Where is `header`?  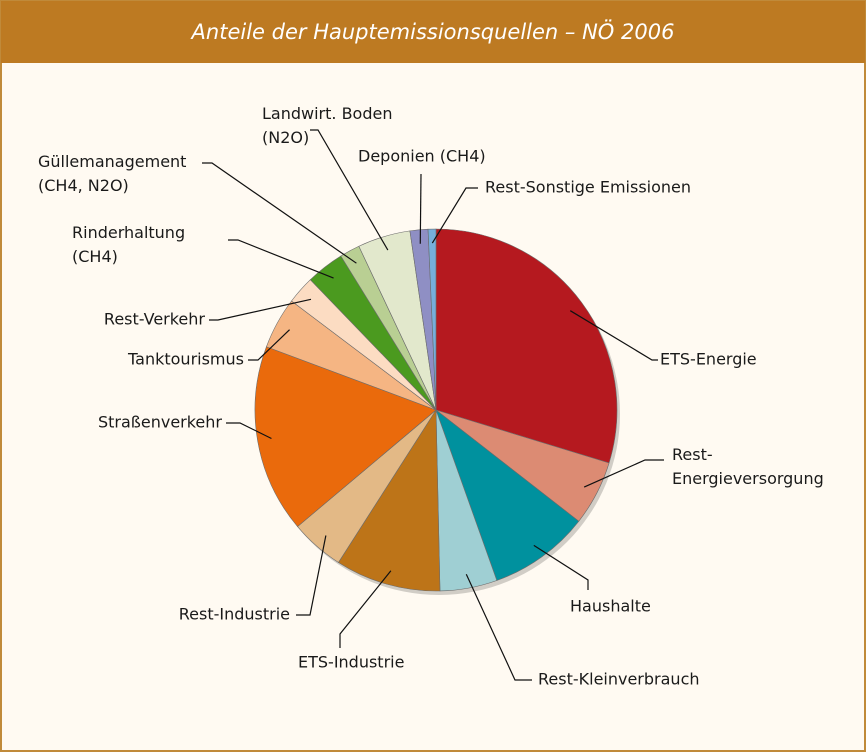
header is located at coordinates (433, 32).